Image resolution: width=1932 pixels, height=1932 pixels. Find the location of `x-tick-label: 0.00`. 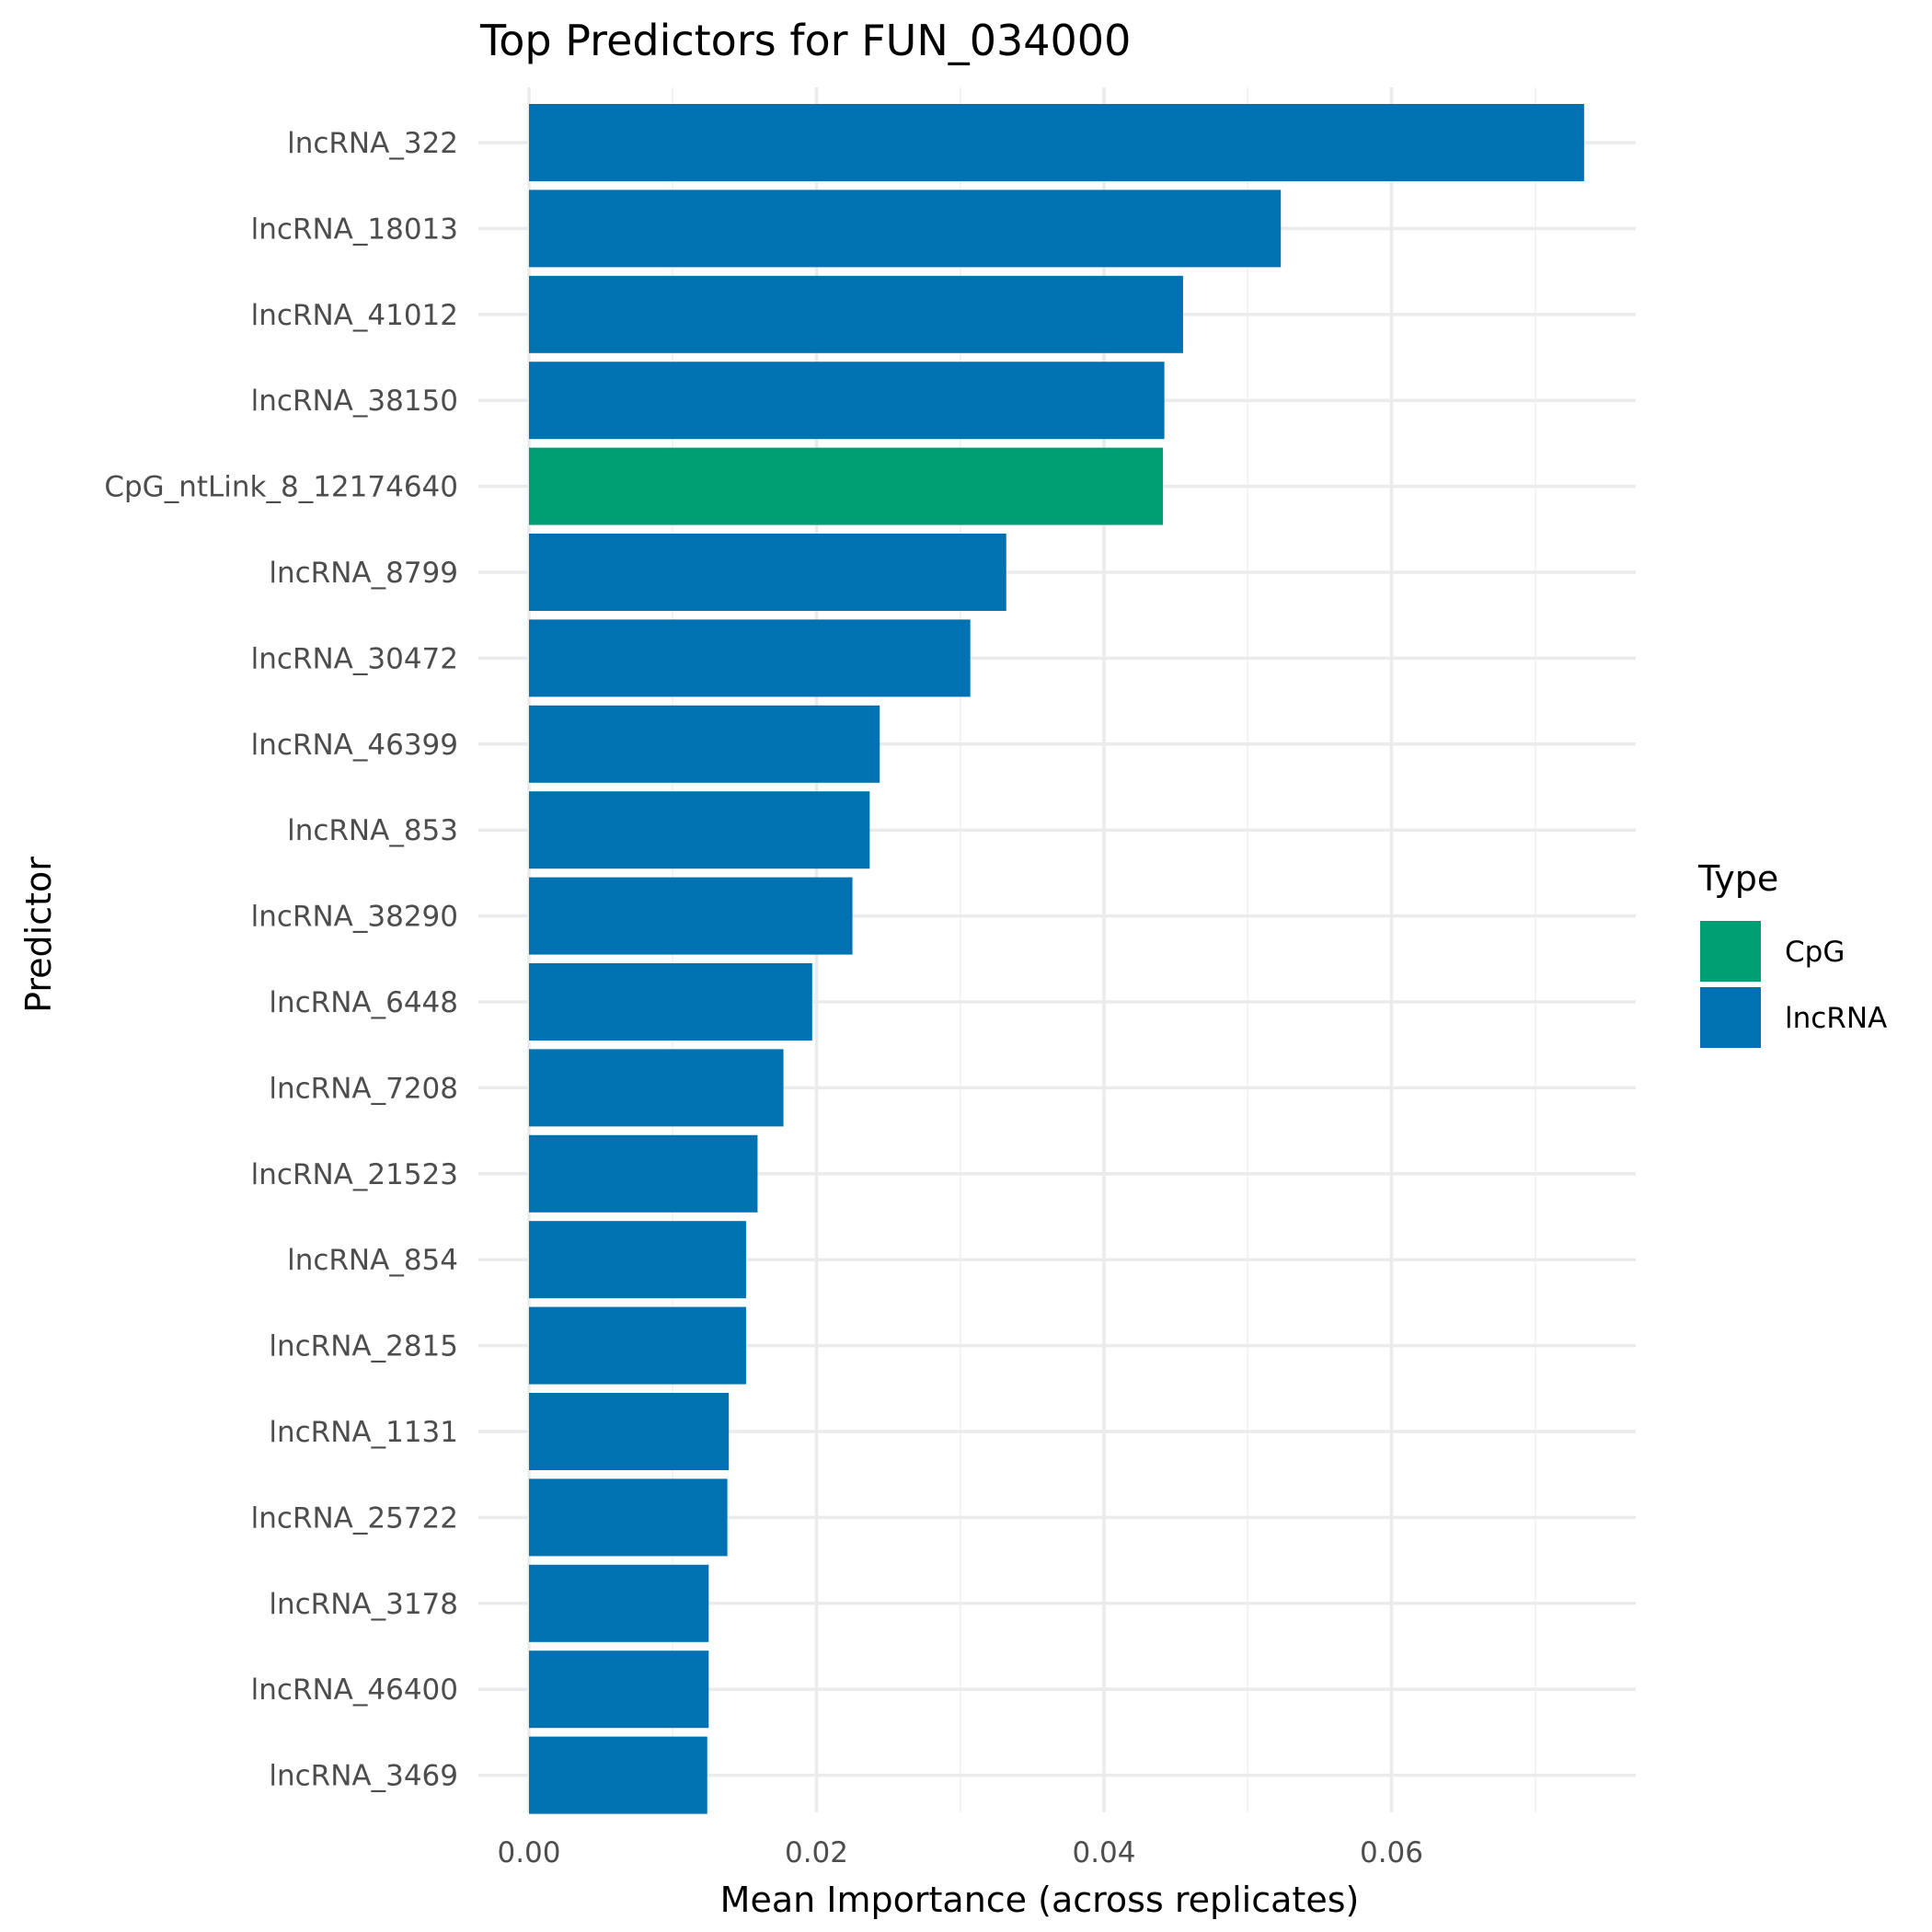

x-tick-label: 0.00 is located at coordinates (528, 1852).